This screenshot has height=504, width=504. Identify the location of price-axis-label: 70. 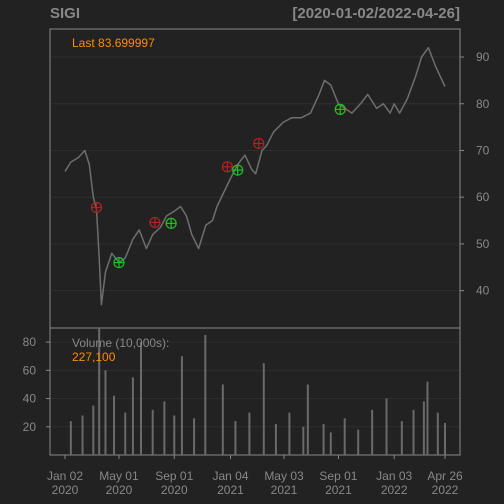
(483, 150).